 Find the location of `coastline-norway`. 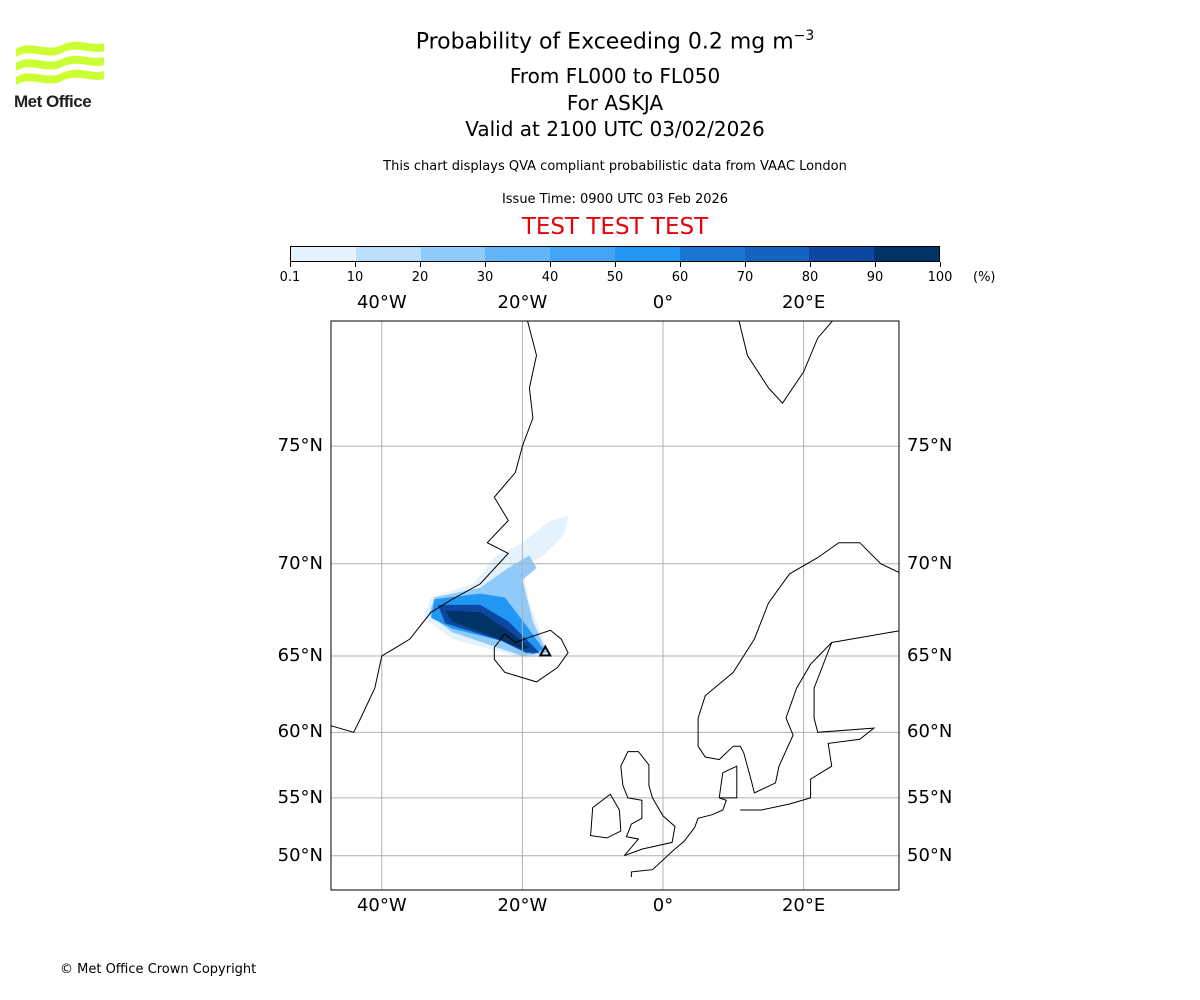

coastline-norway is located at coordinates (798, 644).